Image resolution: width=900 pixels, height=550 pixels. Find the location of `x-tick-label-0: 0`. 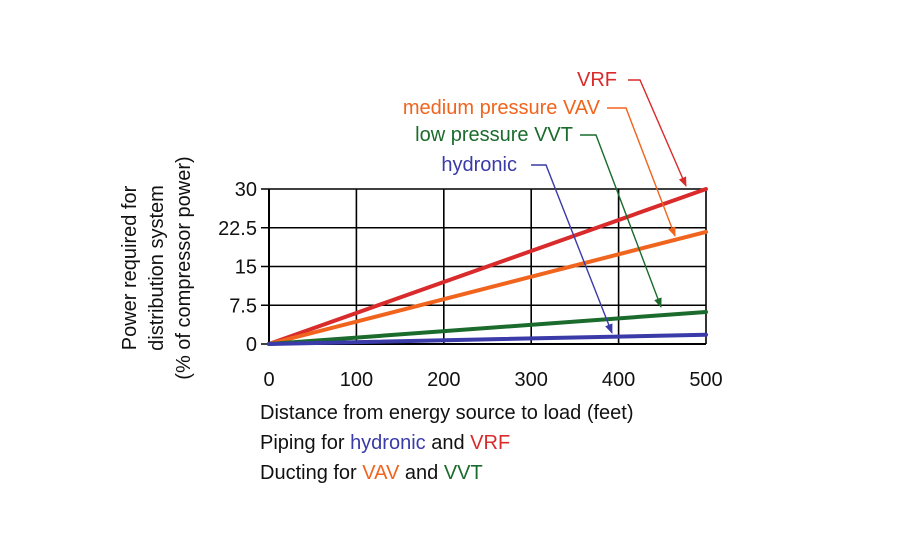

x-tick-label-0: 0 is located at coordinates (268, 380).